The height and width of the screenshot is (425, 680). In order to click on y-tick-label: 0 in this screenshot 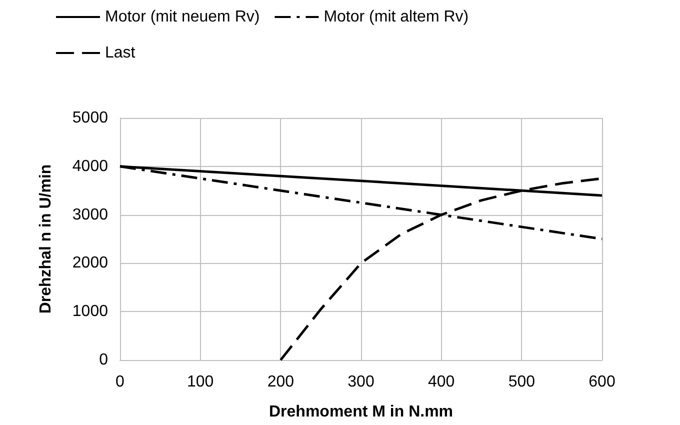, I will do `click(103, 360)`.